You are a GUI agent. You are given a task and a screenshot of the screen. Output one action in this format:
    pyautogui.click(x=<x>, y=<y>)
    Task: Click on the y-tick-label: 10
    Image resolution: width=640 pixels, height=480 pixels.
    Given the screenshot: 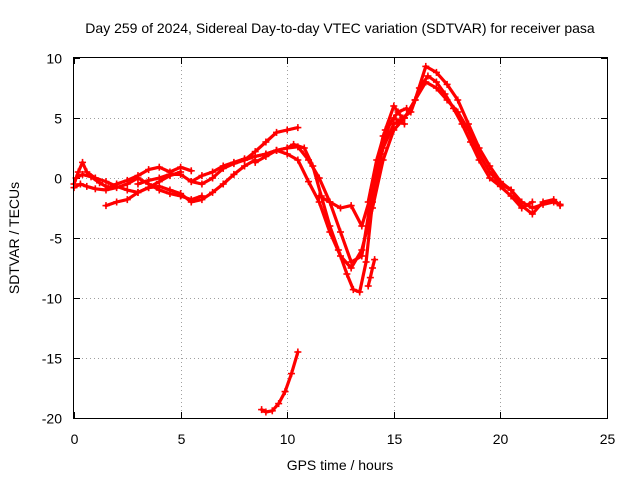 What is the action you would take?
    pyautogui.click(x=54, y=59)
    